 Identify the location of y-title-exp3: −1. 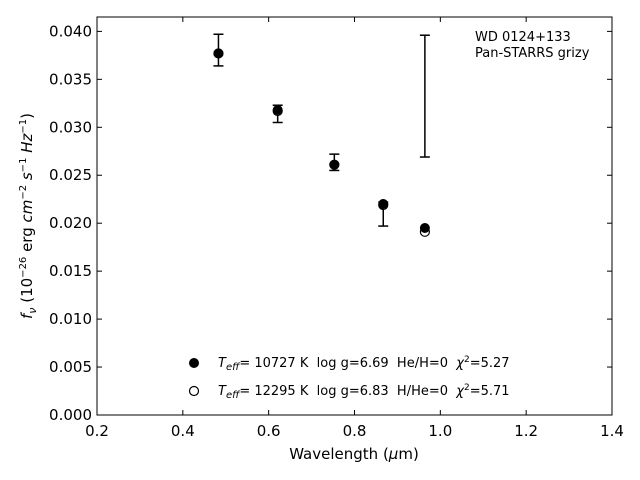
(23, 165).